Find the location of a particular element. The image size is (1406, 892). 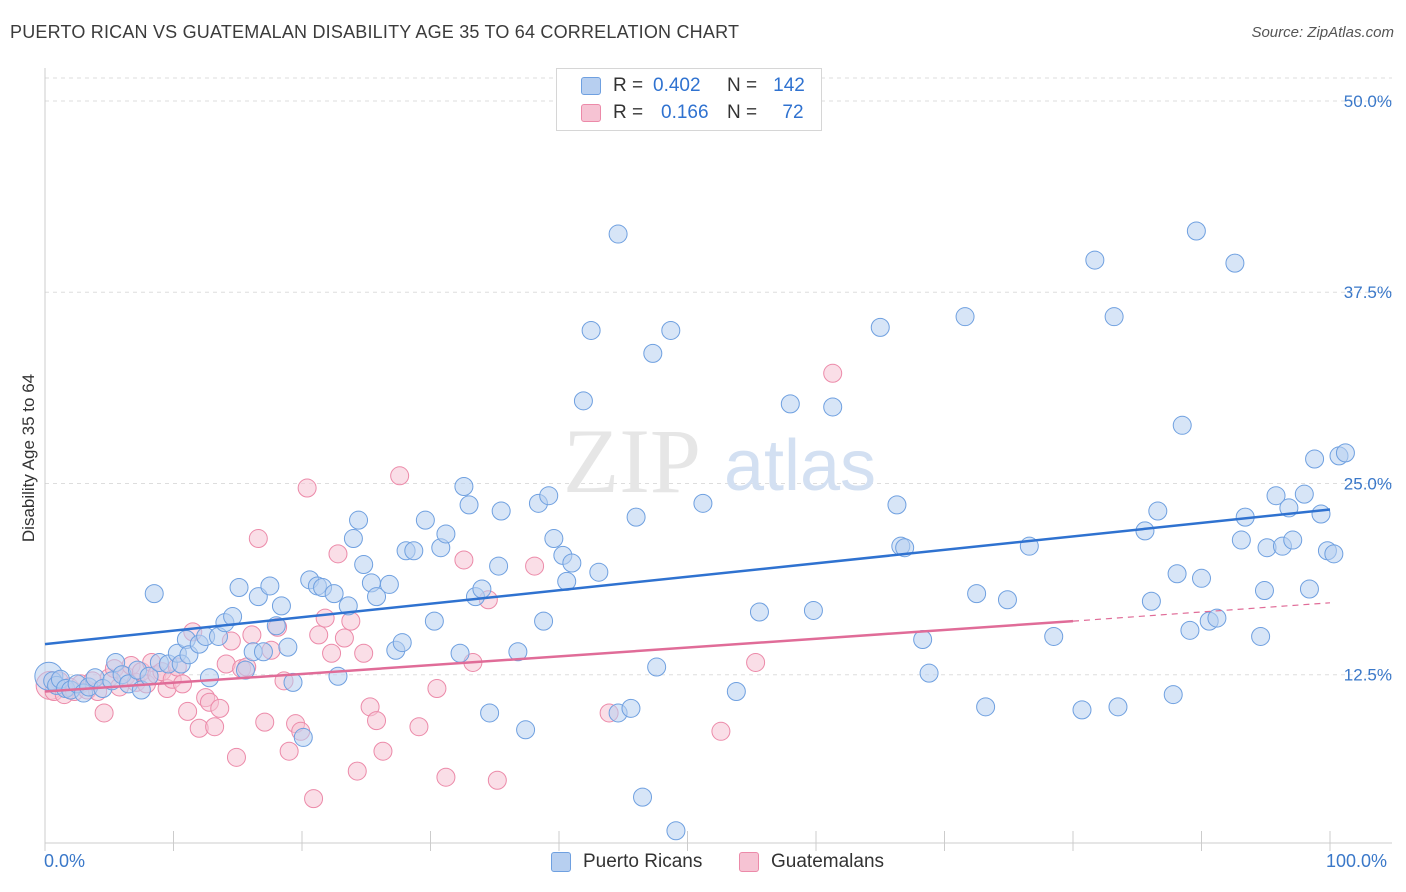

y-tick-label: 25.0% is located at coordinates (1368, 483).